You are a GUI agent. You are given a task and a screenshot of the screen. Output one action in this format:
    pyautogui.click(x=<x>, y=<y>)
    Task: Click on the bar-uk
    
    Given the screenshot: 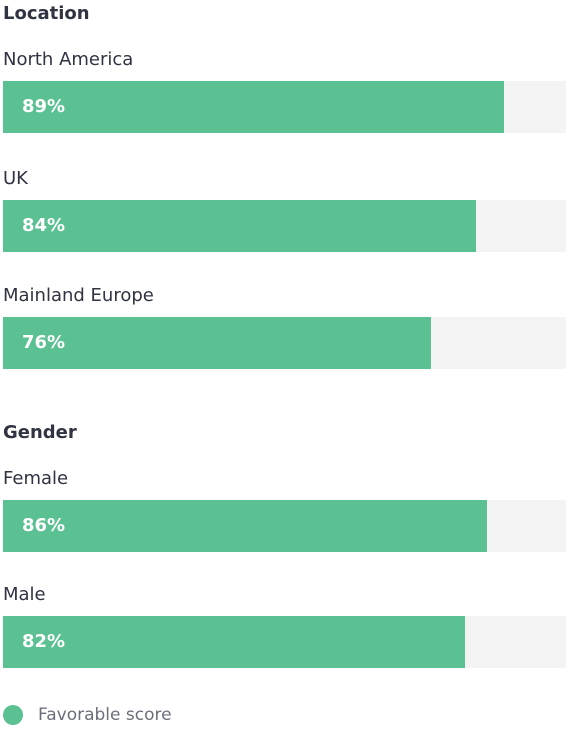 What is the action you would take?
    pyautogui.click(x=239, y=226)
    